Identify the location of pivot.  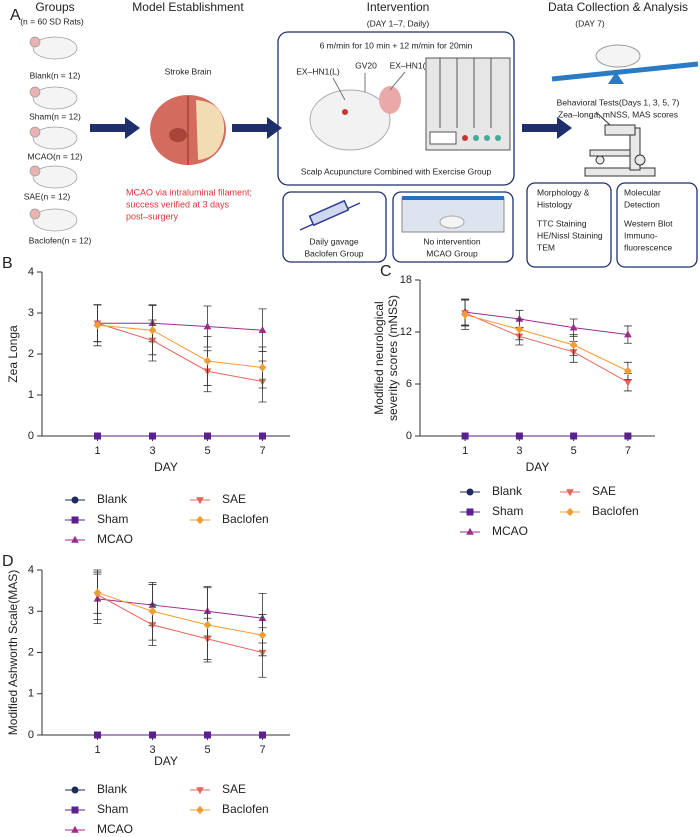
(616, 78).